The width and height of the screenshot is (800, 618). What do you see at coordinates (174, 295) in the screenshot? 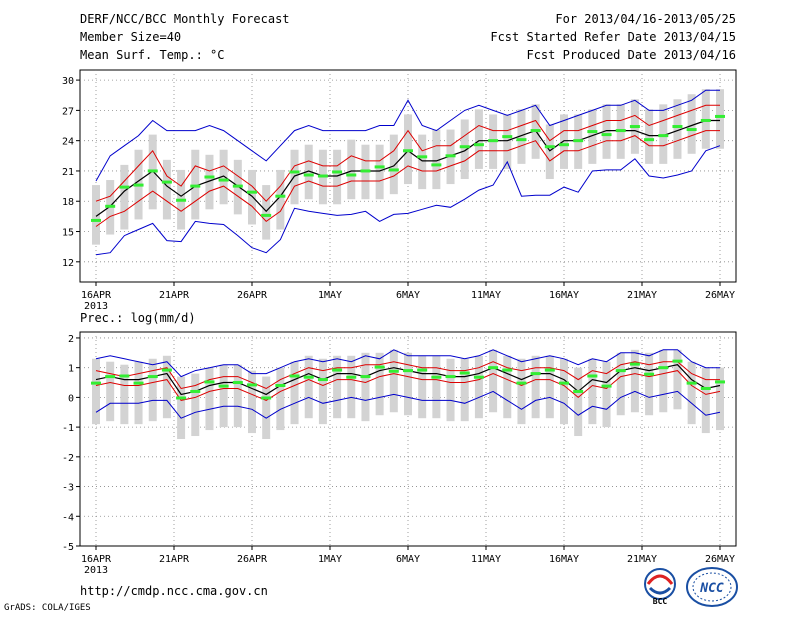
I see `xtick-label-0-1: 21APR` at bounding box center [174, 295].